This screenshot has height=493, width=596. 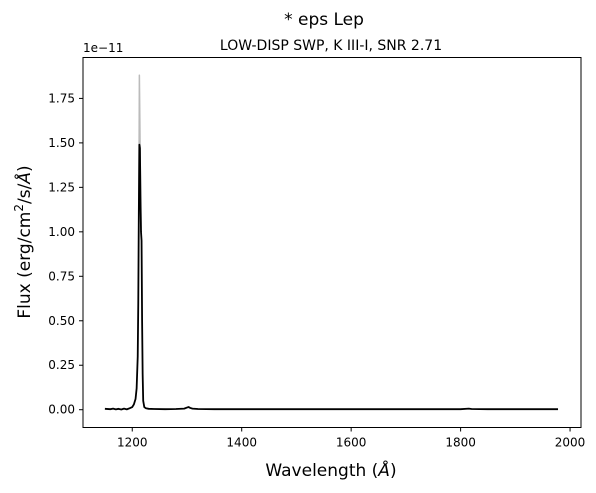 I want to click on y-axis-label: Flux (erg/cm2/s/Å), so click(x=23, y=241).